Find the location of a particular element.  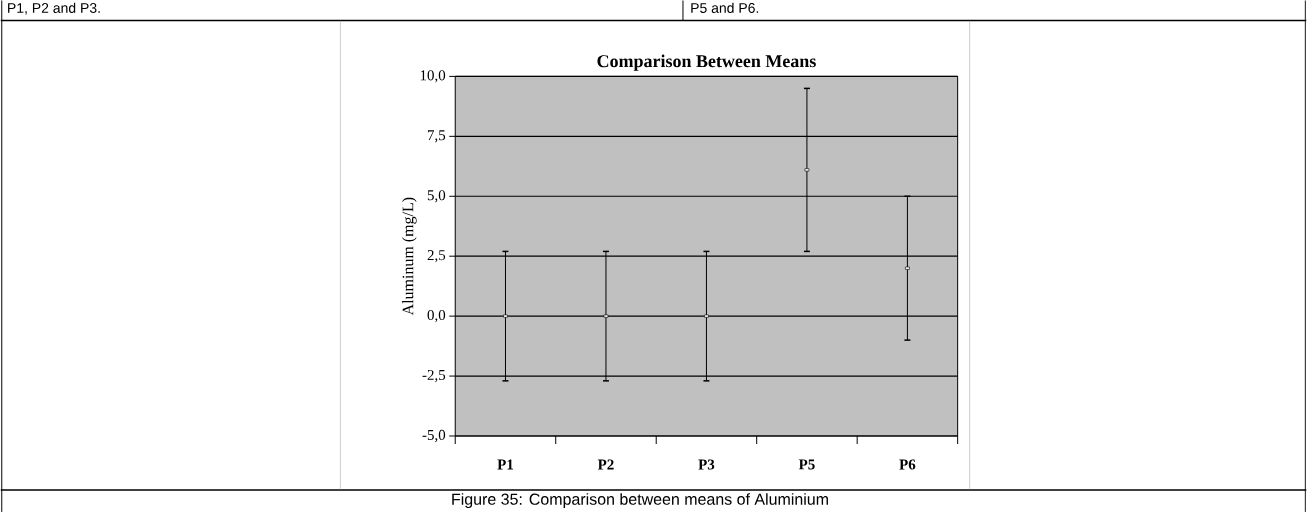

chart-title: Comparison Between Means is located at coordinates (706, 62).